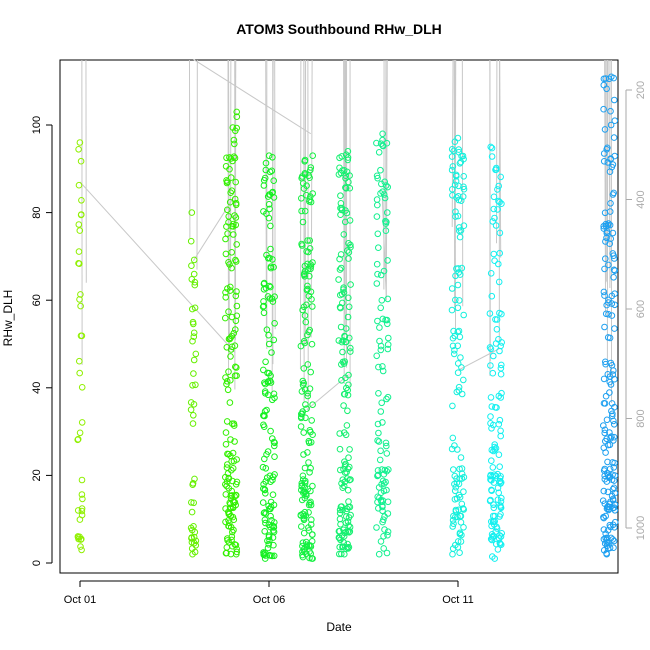  I want to click on x-tick-label: Oct 06, so click(269, 600).